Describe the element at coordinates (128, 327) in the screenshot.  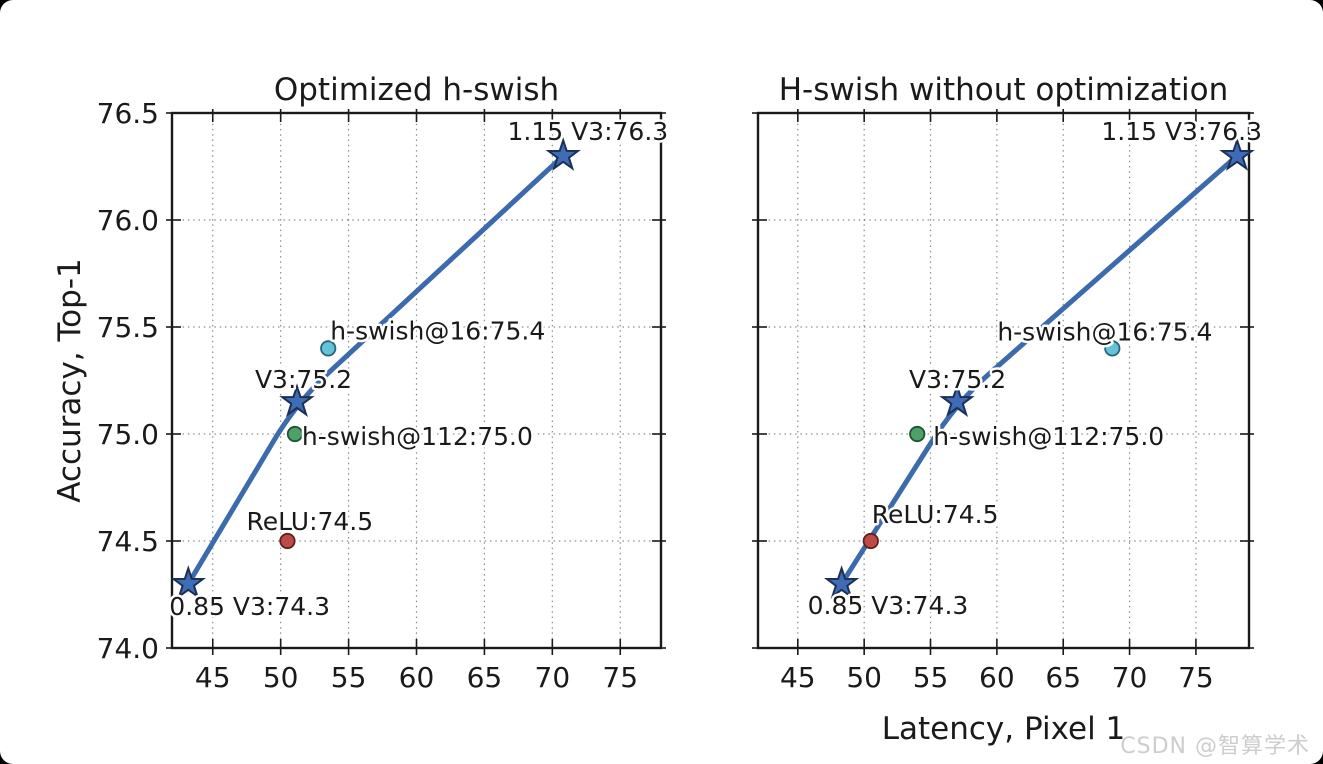
I see `y-tick-label: 75.5` at that location.